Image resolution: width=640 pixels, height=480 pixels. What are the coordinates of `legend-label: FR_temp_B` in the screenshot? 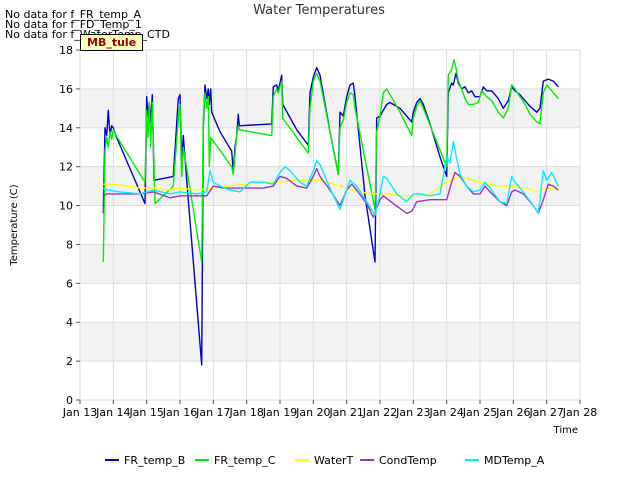 It's located at (154, 460).